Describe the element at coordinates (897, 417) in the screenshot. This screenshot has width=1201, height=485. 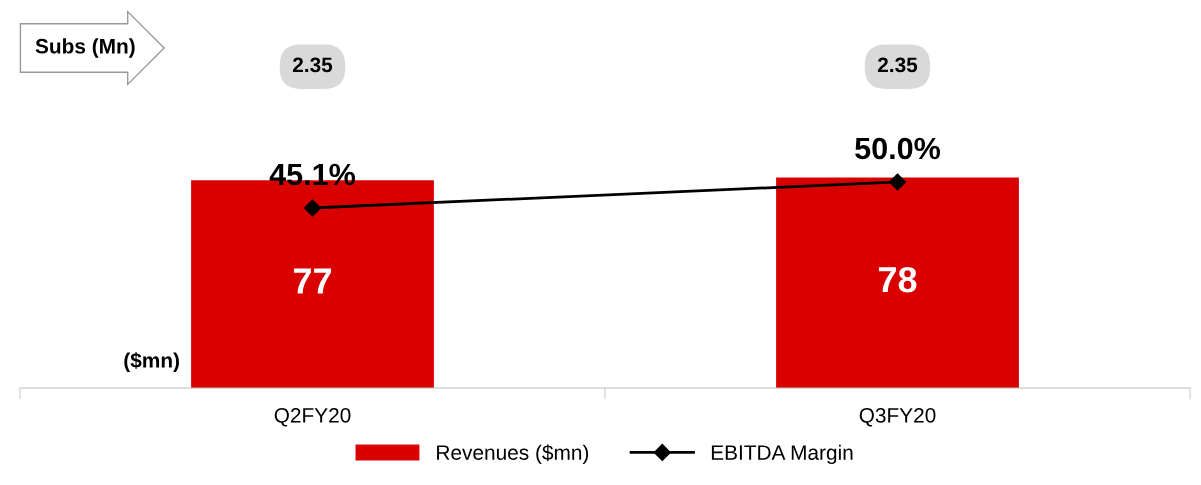
I see `x-tick-label: Q3FY20` at that location.